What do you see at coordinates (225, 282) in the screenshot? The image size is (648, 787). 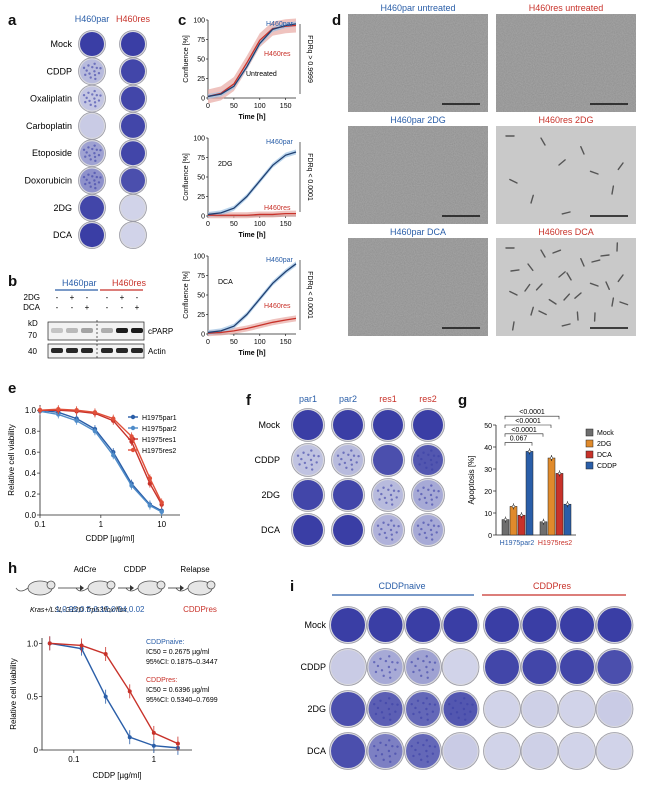 I see `c-condition-label: DCA` at bounding box center [225, 282].